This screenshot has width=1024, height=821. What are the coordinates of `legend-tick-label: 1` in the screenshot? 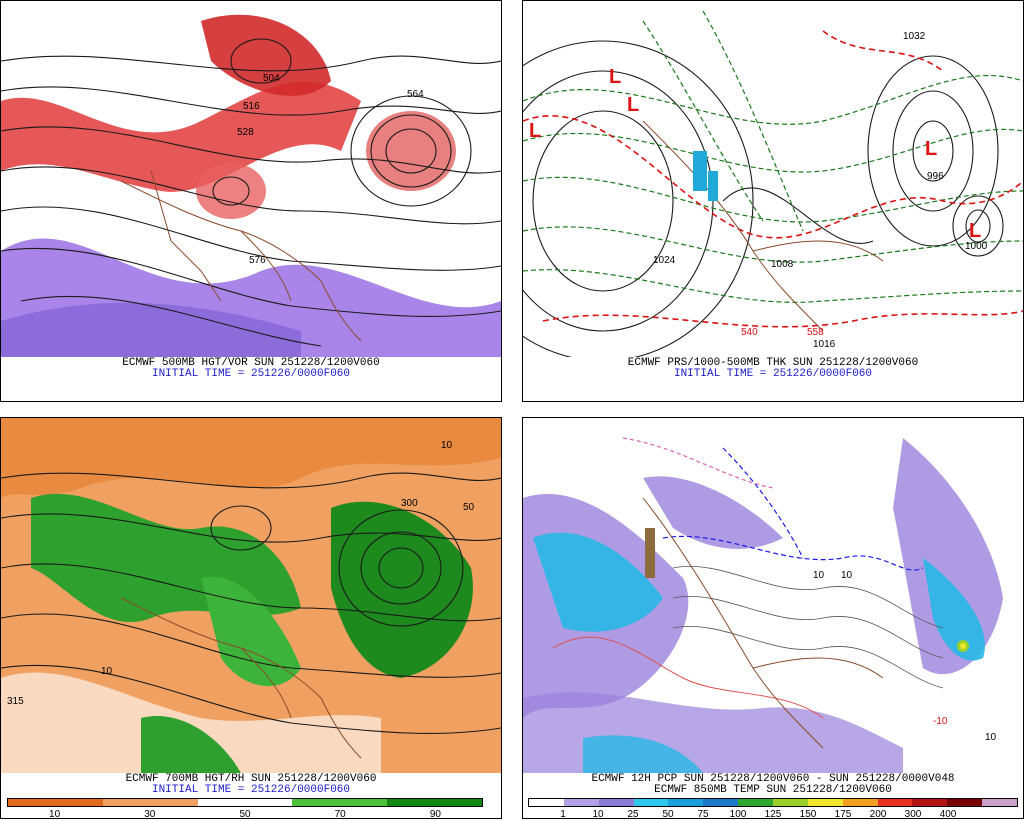 It's located at (563, 814).